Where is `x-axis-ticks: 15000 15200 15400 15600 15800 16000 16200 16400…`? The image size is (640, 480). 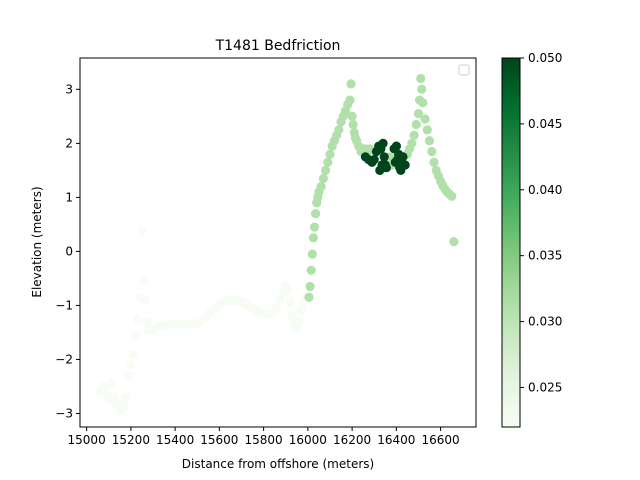
x-axis-ticks: 15000 15200 15400 15600 15800 16000 16200 16400… is located at coordinates (264, 437).